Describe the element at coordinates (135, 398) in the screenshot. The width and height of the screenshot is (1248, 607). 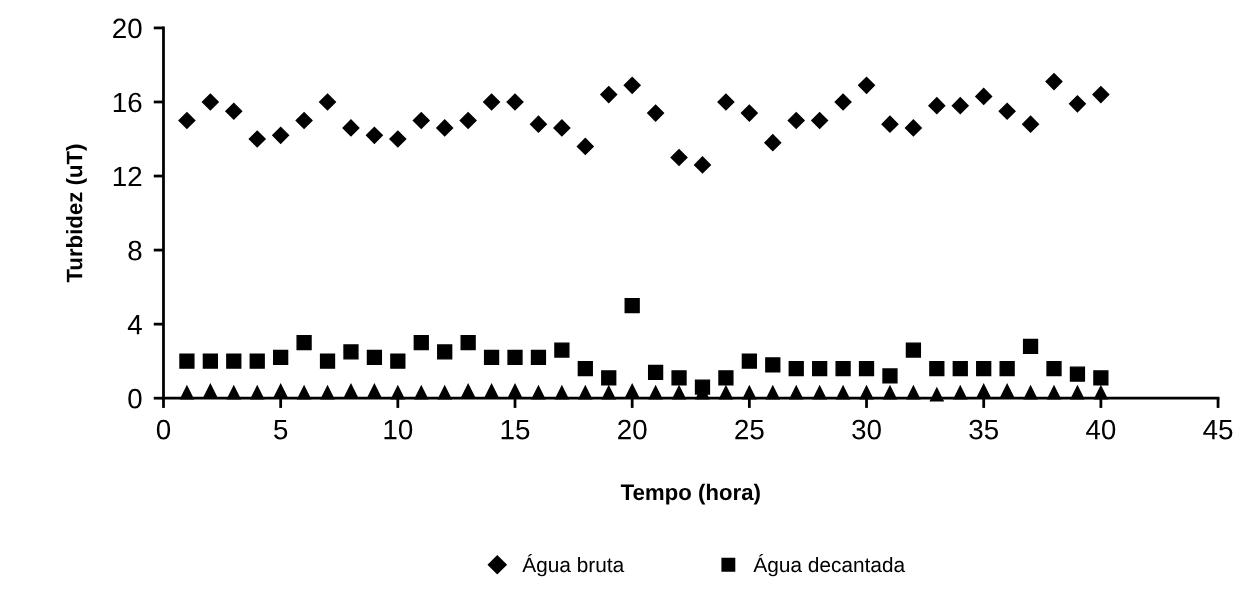
I see `y-tick-label: 0` at that location.